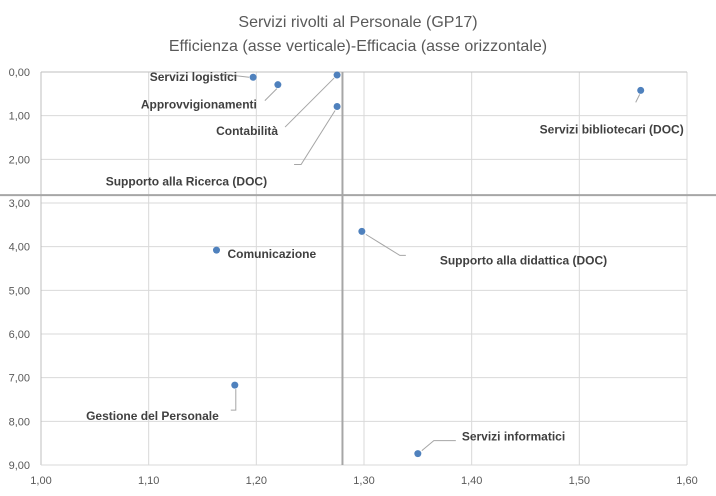 This screenshot has height=496, width=716. Describe the element at coordinates (152, 416) in the screenshot. I see `point-label: Gestione del Personale` at that location.